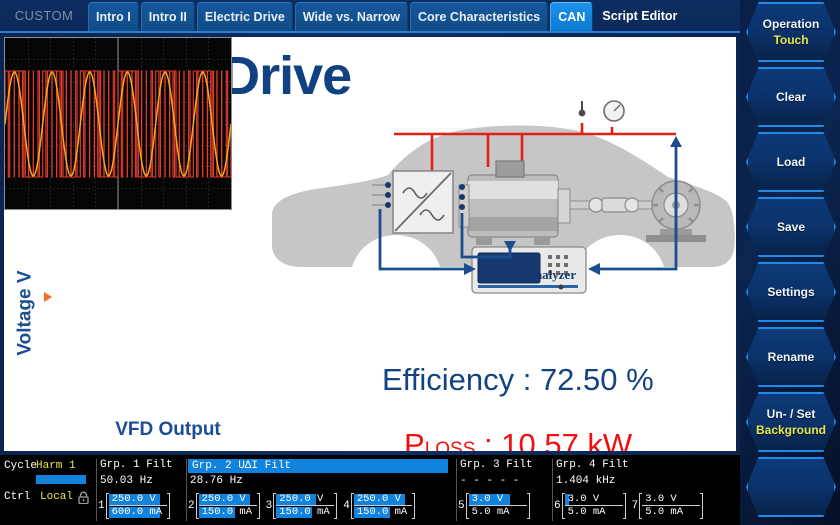 This screenshot has width=840, height=525. Describe the element at coordinates (504, 490) in the screenshot. I see `status-group: Grp. 3 Filt - - - - -5 3.0 V 5.0 mA` at that location.